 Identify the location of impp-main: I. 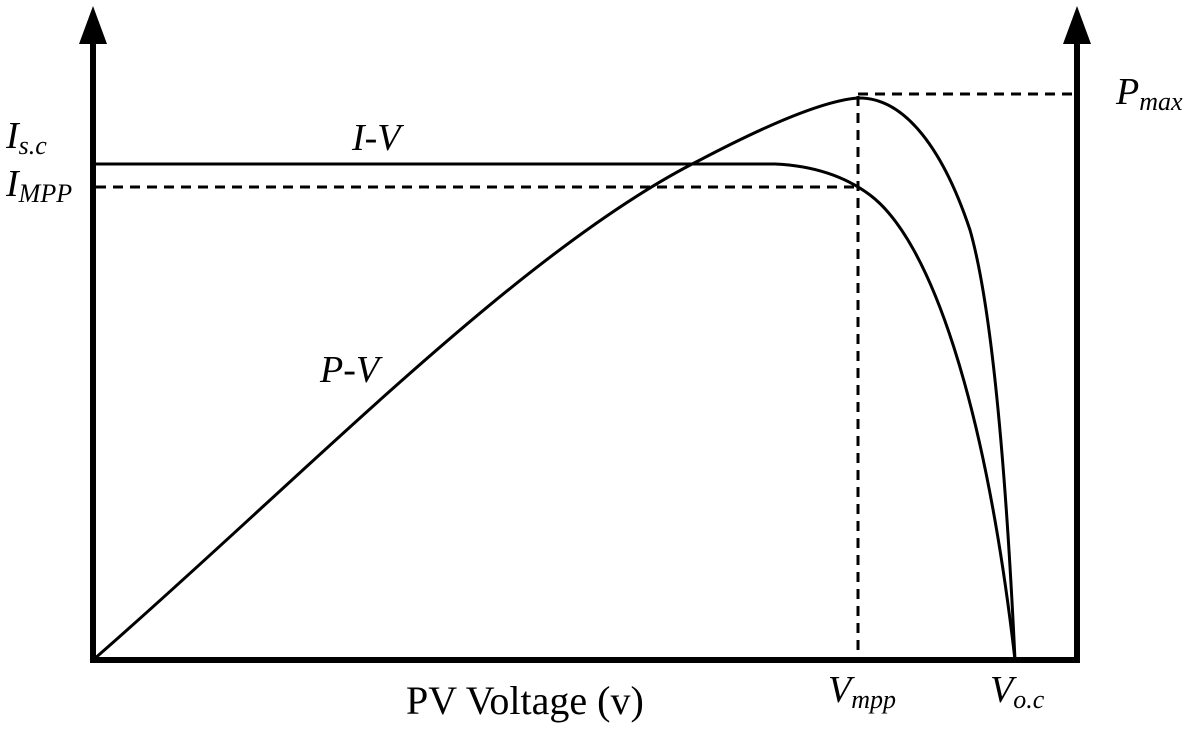
(13, 184).